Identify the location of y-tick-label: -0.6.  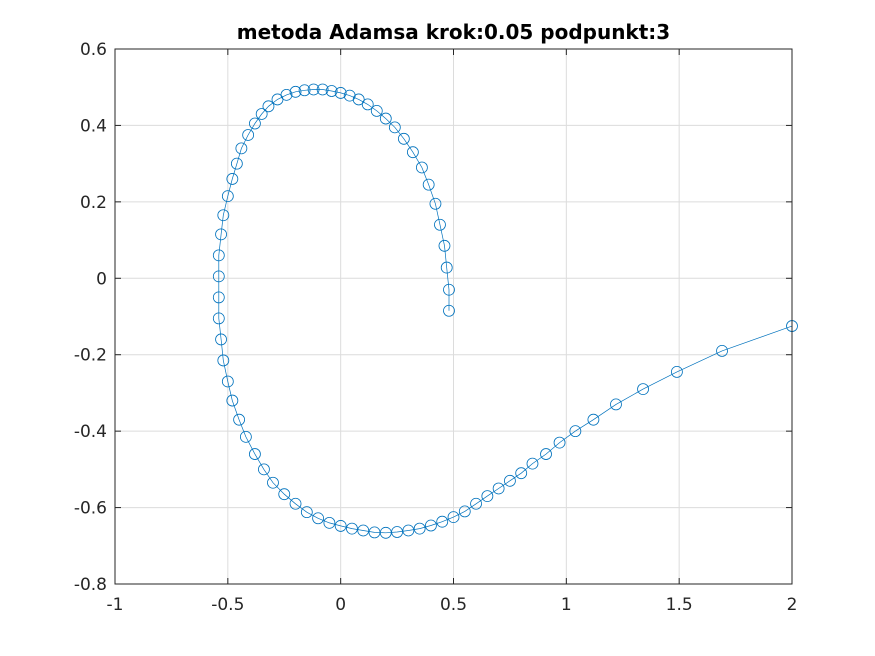
(90, 509).